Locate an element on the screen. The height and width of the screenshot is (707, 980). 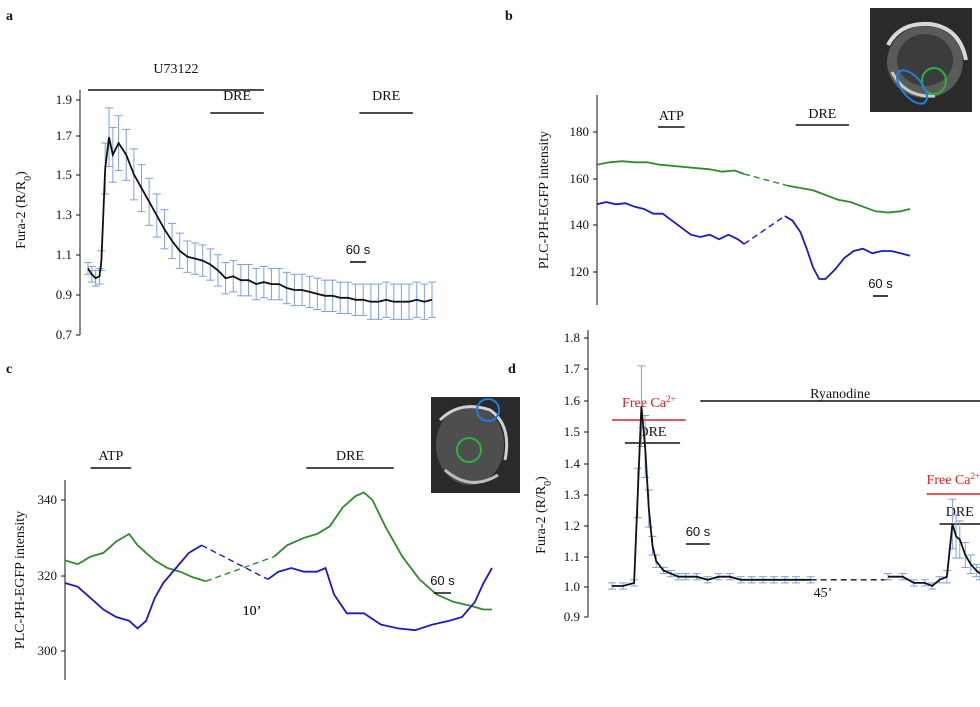
y-tick-label: 1.0 is located at coordinates (572, 586).